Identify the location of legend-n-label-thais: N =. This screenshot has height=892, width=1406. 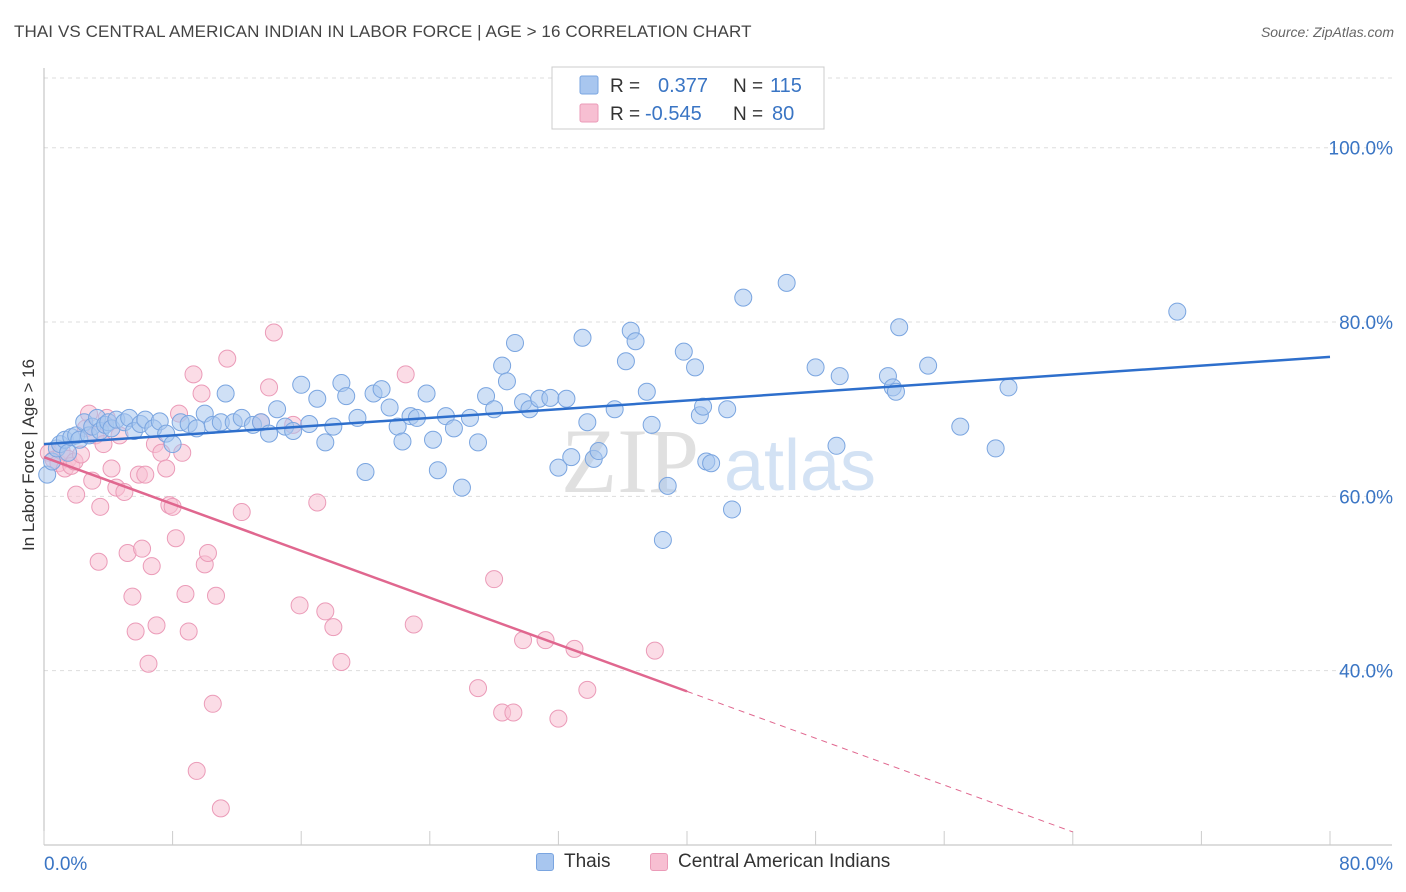
(748, 86).